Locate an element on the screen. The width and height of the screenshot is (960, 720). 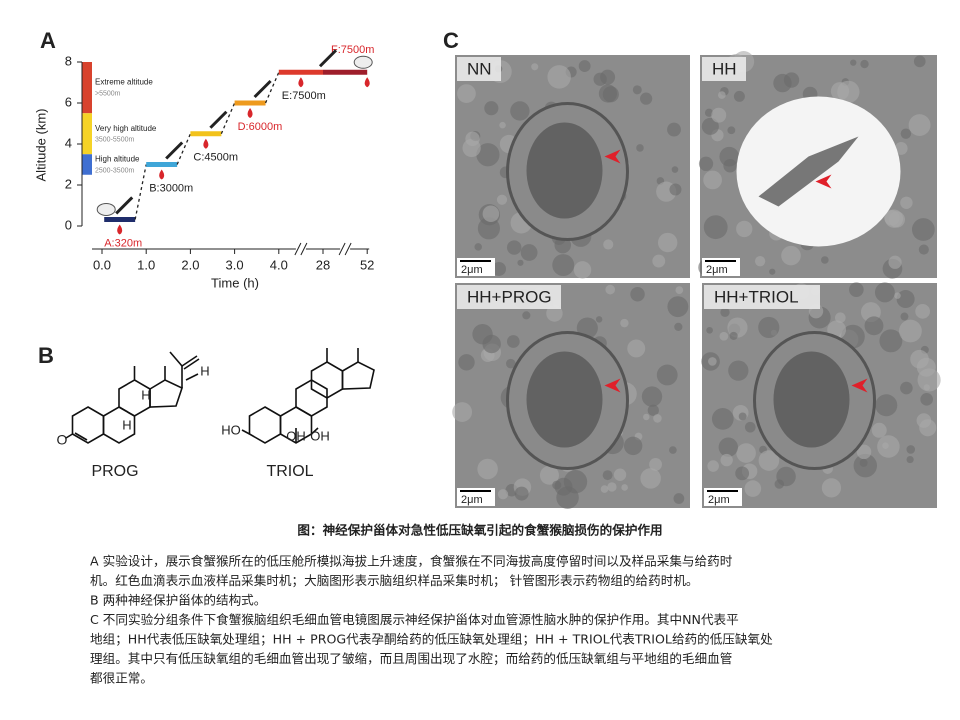
y-tick-label: 8 is located at coordinates (68, 60).